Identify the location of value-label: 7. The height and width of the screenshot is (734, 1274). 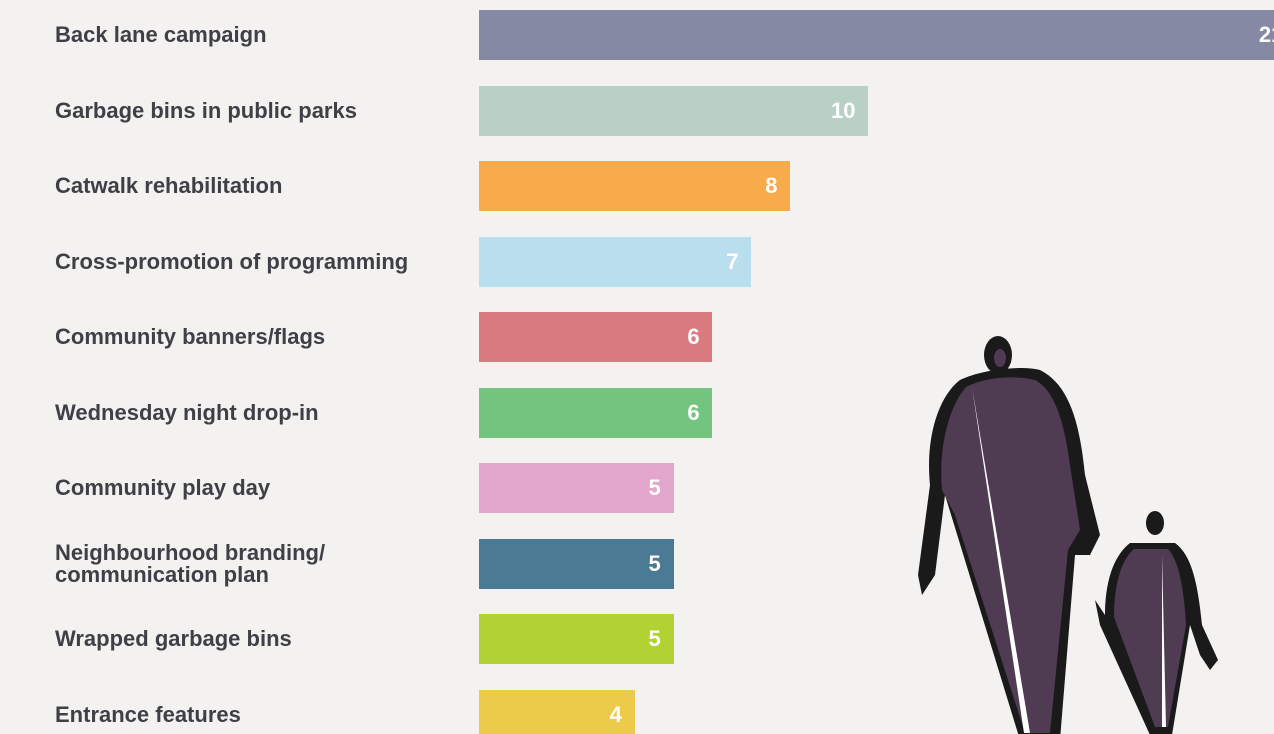
(732, 261).